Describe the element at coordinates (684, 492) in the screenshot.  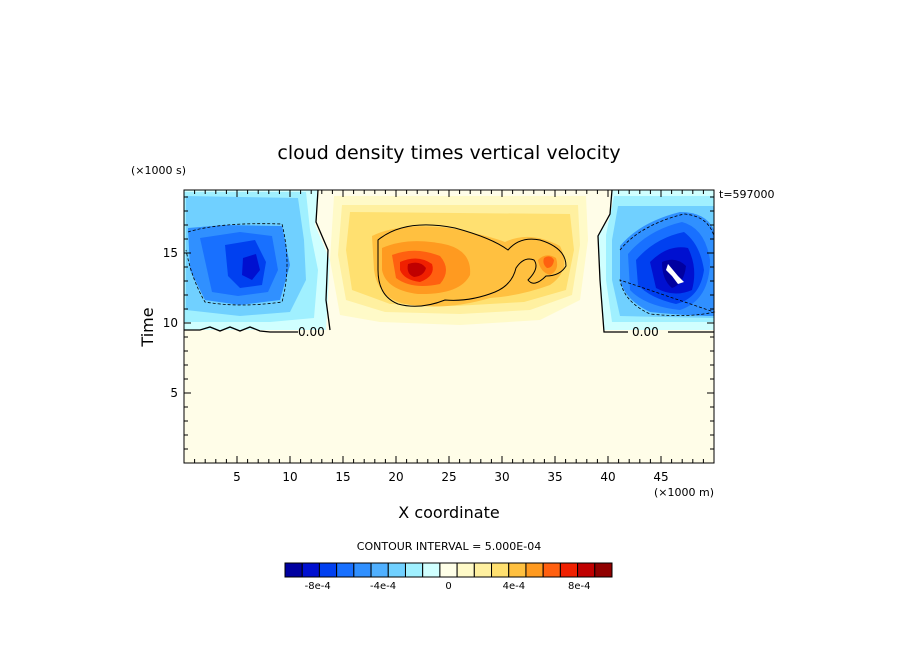
I see `x-unit-label: (×1000 m)` at that location.